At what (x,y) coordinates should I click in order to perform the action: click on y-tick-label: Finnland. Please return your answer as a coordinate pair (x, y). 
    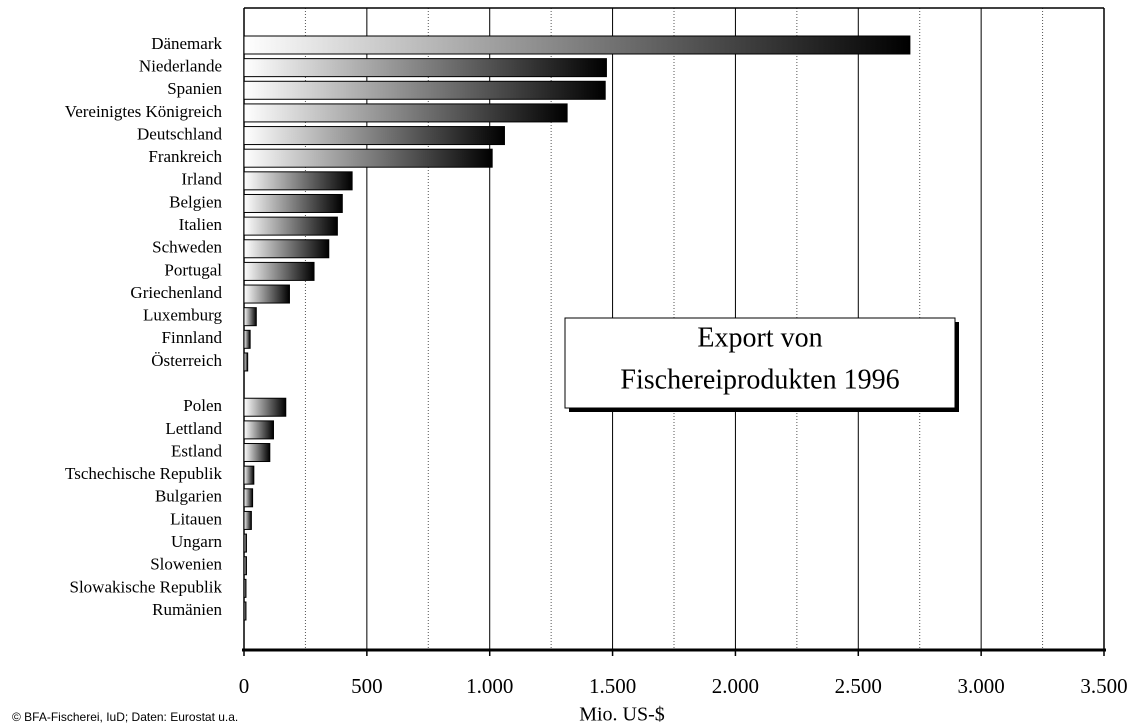
    Looking at the image, I should click on (192, 337).